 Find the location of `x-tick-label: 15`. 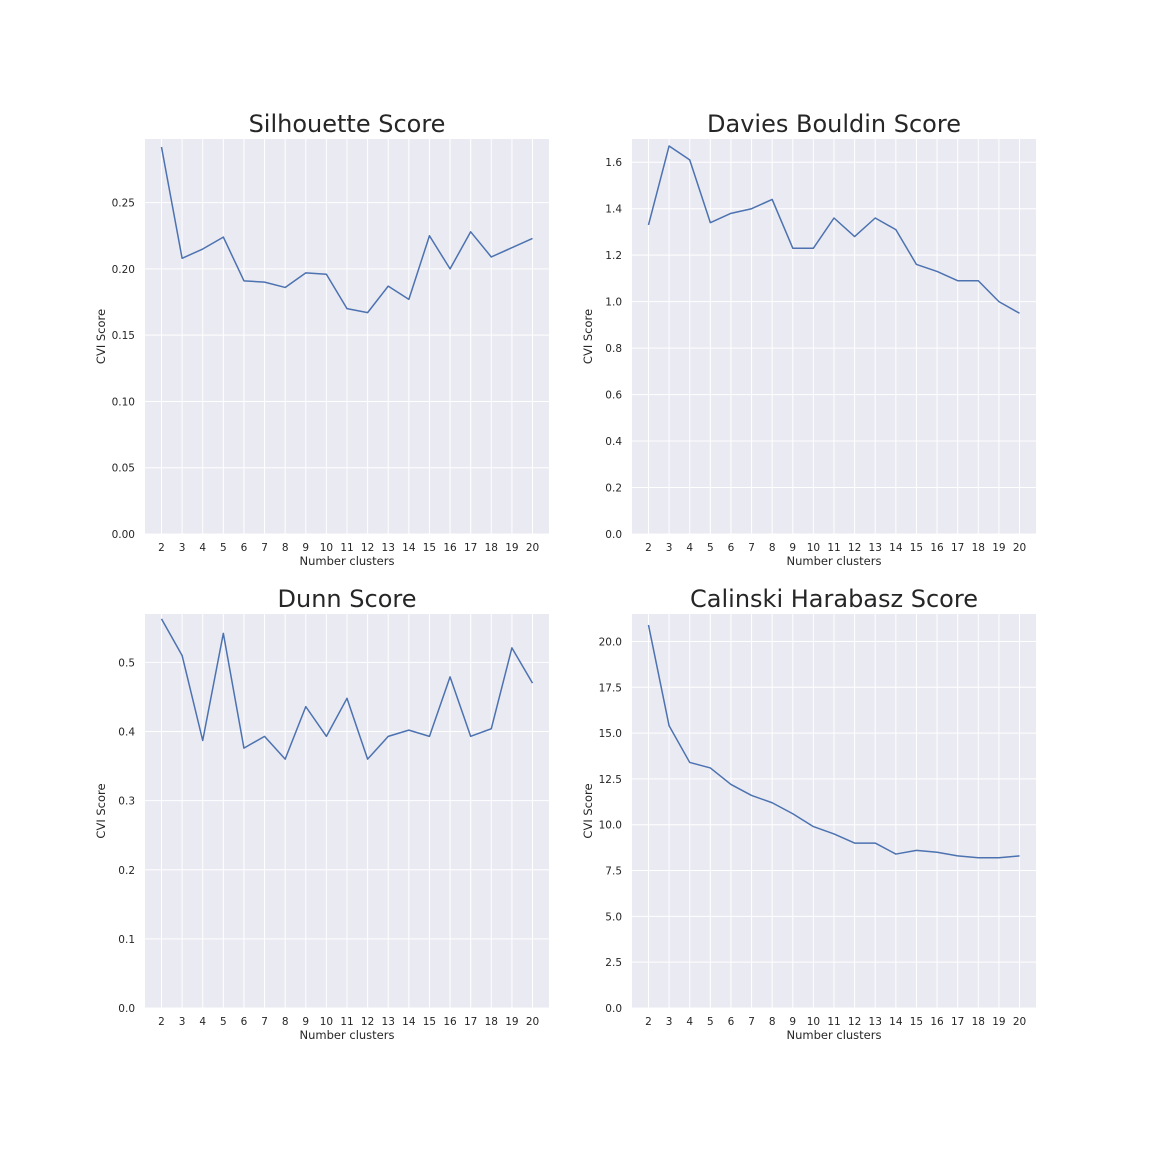

x-tick-label: 15 is located at coordinates (916, 548).